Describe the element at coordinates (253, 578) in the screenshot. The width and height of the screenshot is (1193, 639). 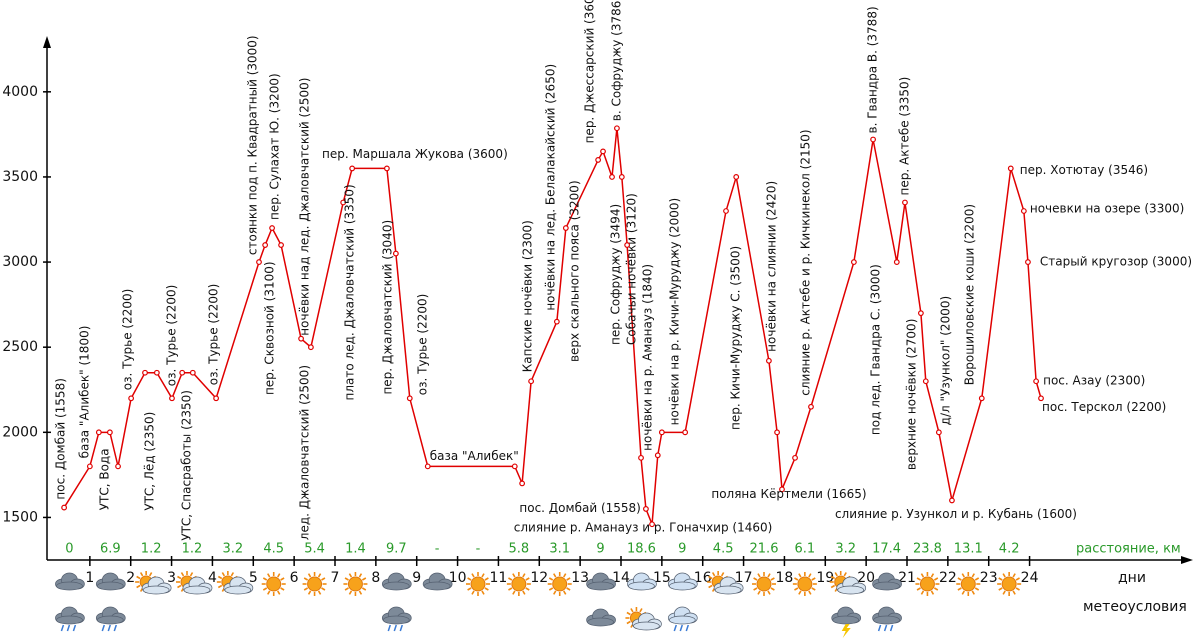
I see `x-tick-label: 5` at that location.